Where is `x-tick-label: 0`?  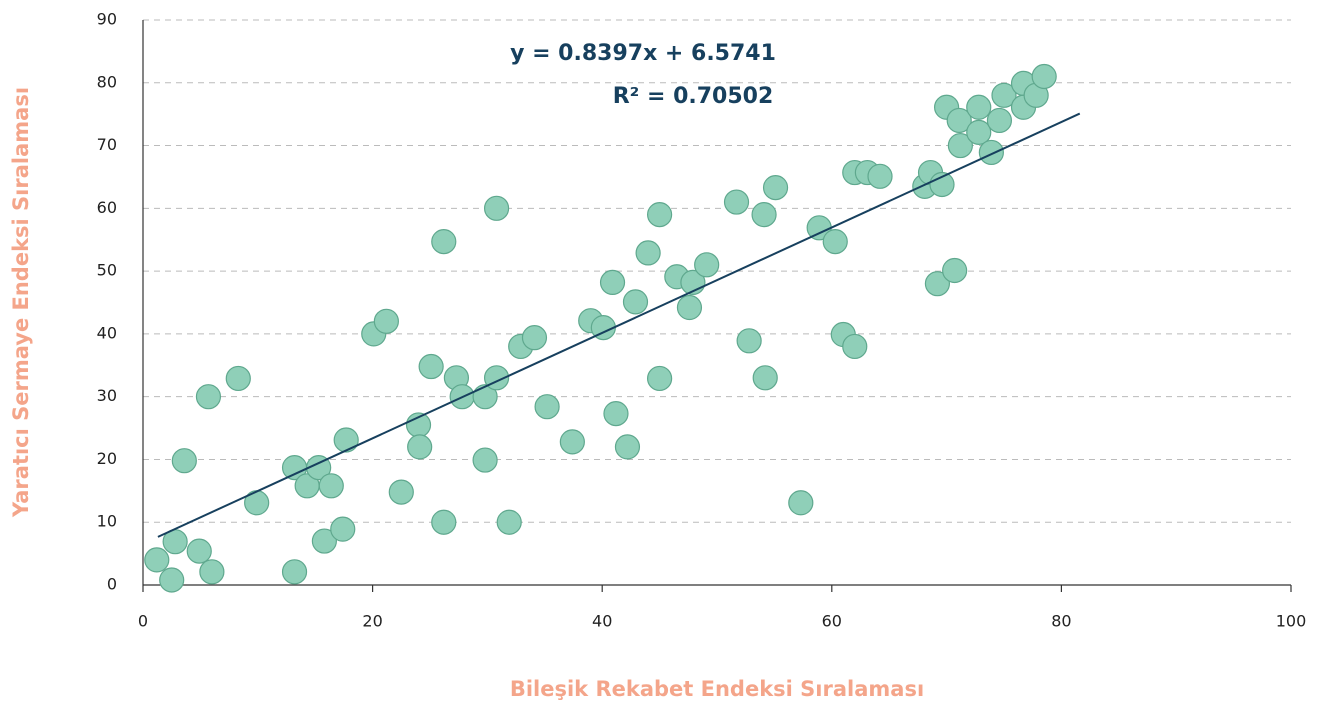 x-tick-label: 0 is located at coordinates (143, 621).